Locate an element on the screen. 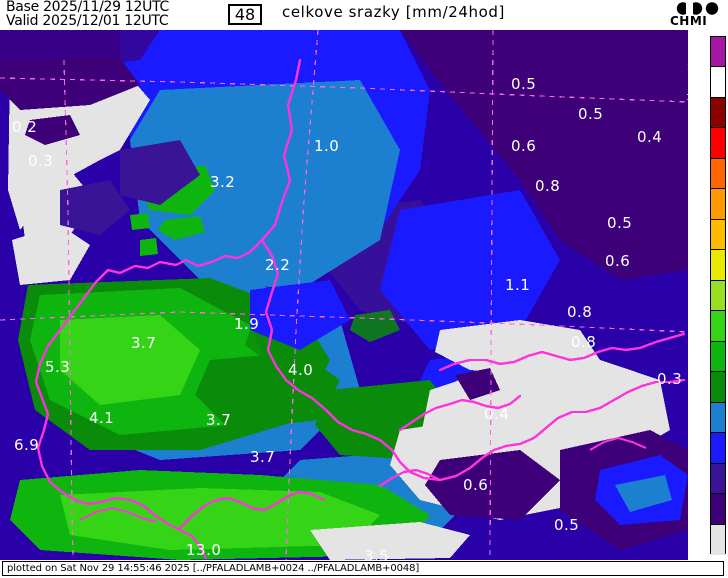 The height and width of the screenshot is (578, 728). valid-time-line: Valid 2025/12/01 12UTC is located at coordinates (87, 21).